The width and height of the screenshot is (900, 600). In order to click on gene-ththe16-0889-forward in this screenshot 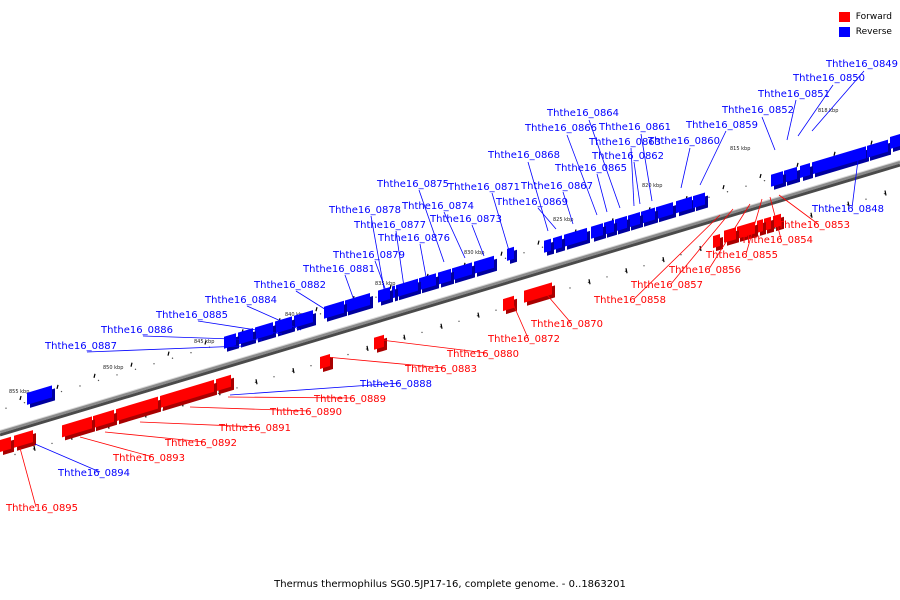, I will do `click(225, 384)`.